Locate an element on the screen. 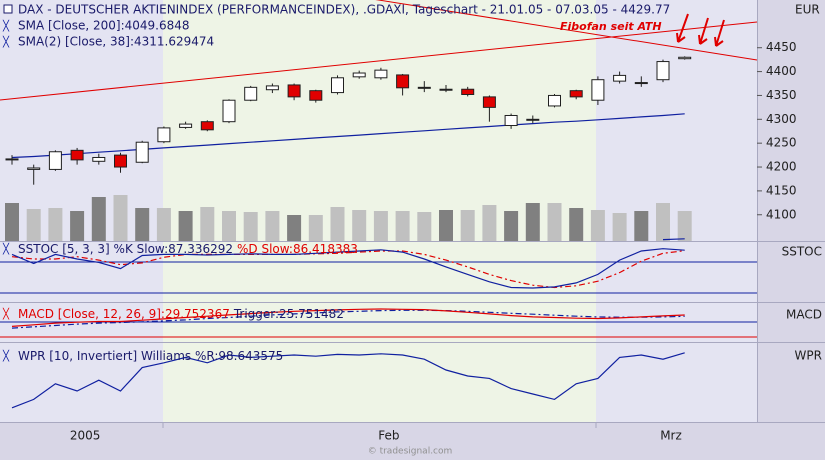  legend-label: SMA(2) [Close, 38]:4311.629474 is located at coordinates (116, 42).